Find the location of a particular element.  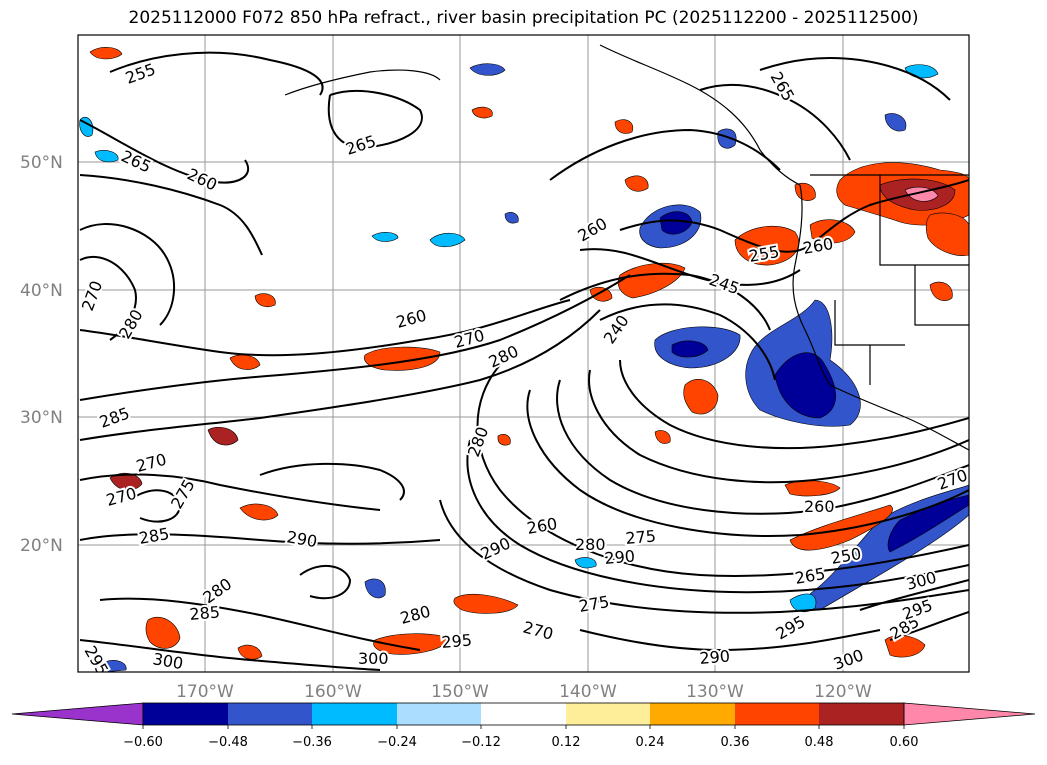

lat-label-50n: 50°N is located at coordinates (41, 163).